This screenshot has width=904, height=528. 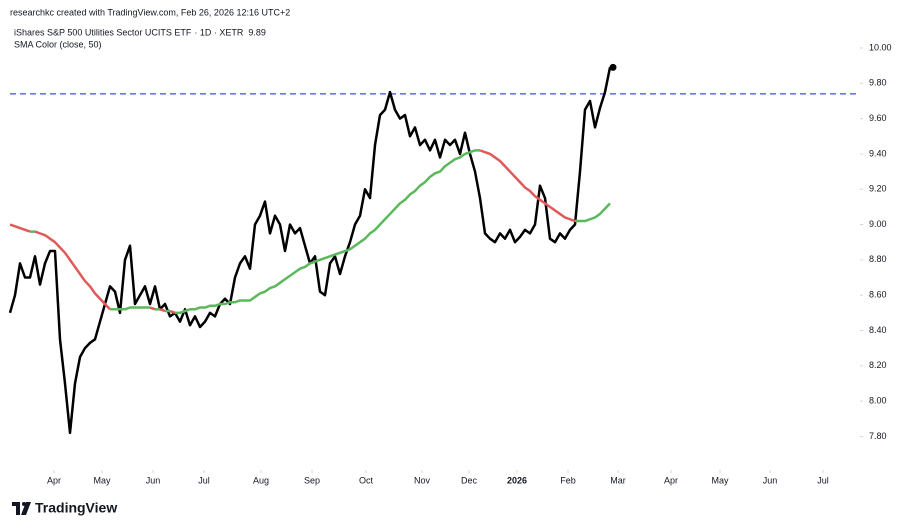 What do you see at coordinates (878, 295) in the screenshot?
I see `y-tick-label: 8.60` at bounding box center [878, 295].